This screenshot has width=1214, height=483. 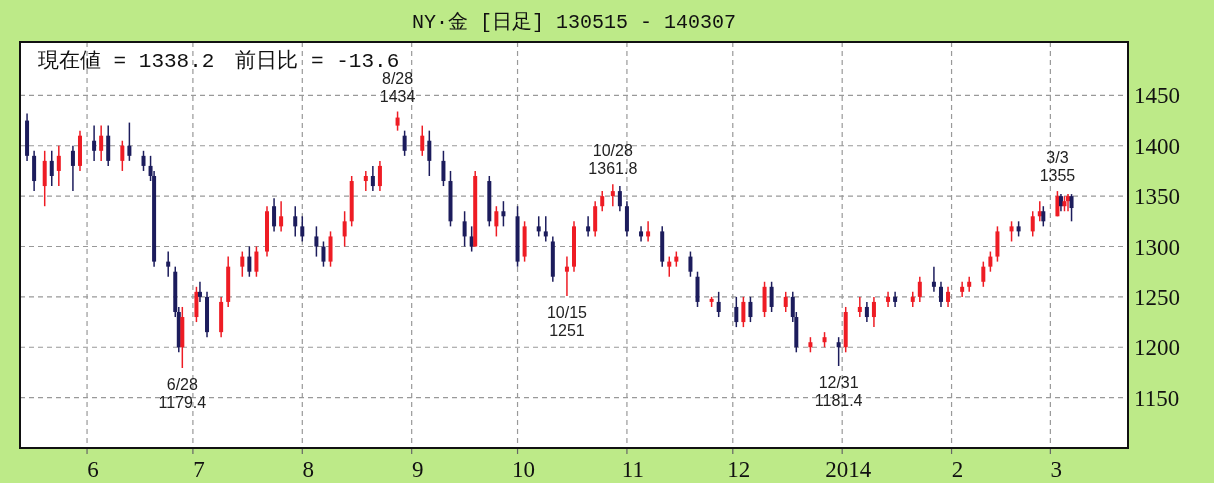 I want to click on annotation: 10/15 1251, so click(x=567, y=321).